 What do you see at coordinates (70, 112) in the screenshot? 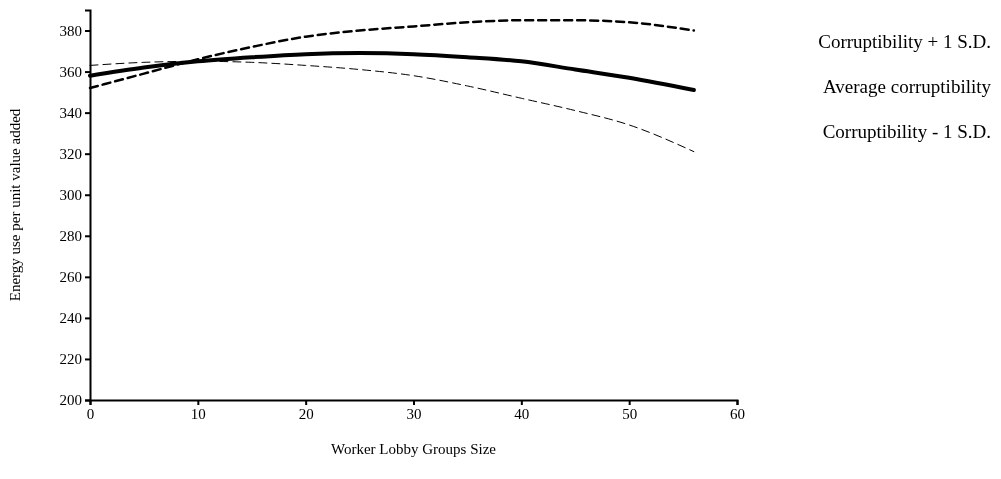
I see `y-tick-label: 340` at bounding box center [70, 112].